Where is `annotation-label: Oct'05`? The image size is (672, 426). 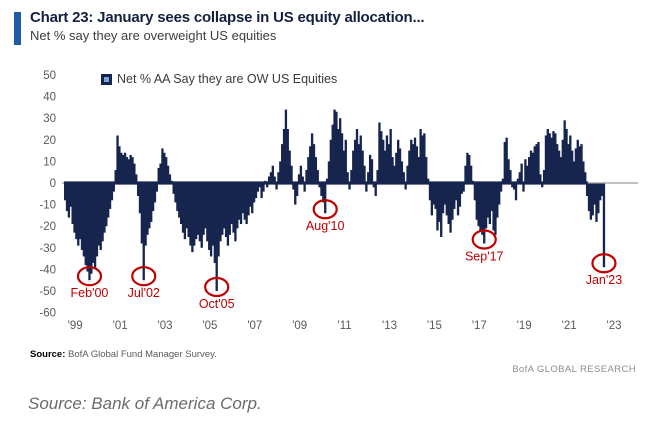
annotation-label: Oct'05 is located at coordinates (217, 304).